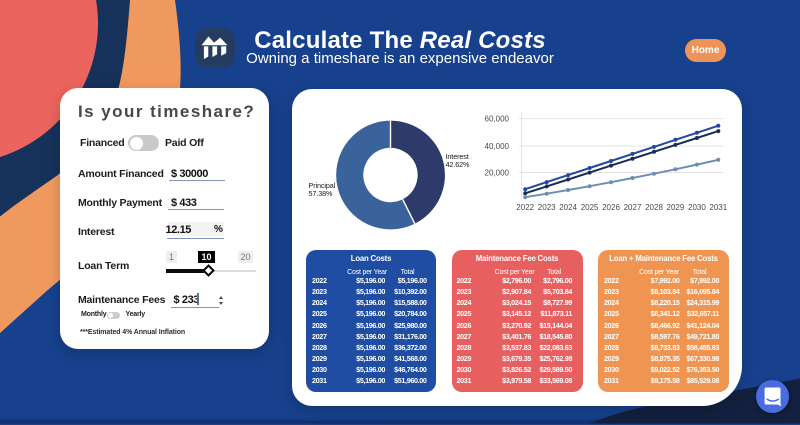  Describe the element at coordinates (654, 207) in the screenshot. I see `svg-text: 2028` at that location.